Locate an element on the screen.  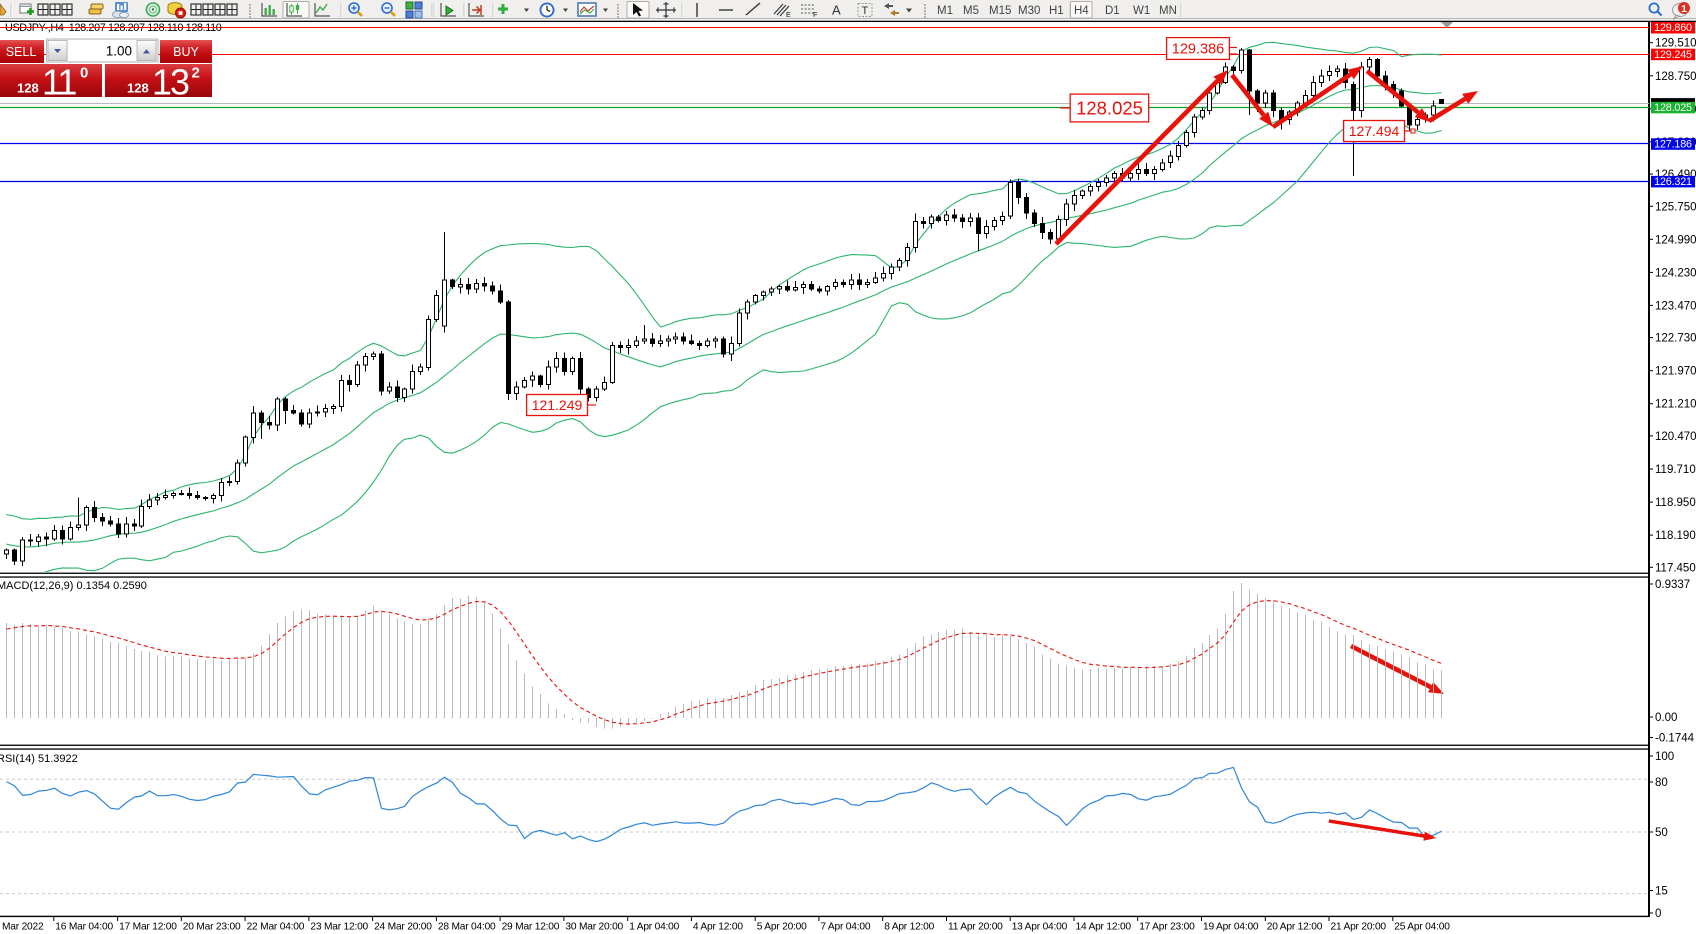
svg-text: 17 Apr 23:00 is located at coordinates (1167, 927).